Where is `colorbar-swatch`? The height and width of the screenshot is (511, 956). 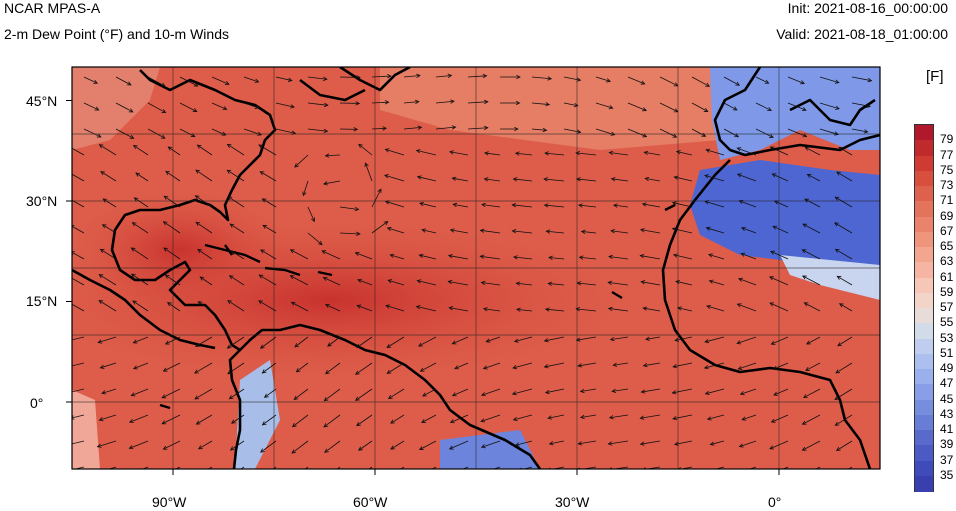 colorbar-swatch is located at coordinates (924, 483).